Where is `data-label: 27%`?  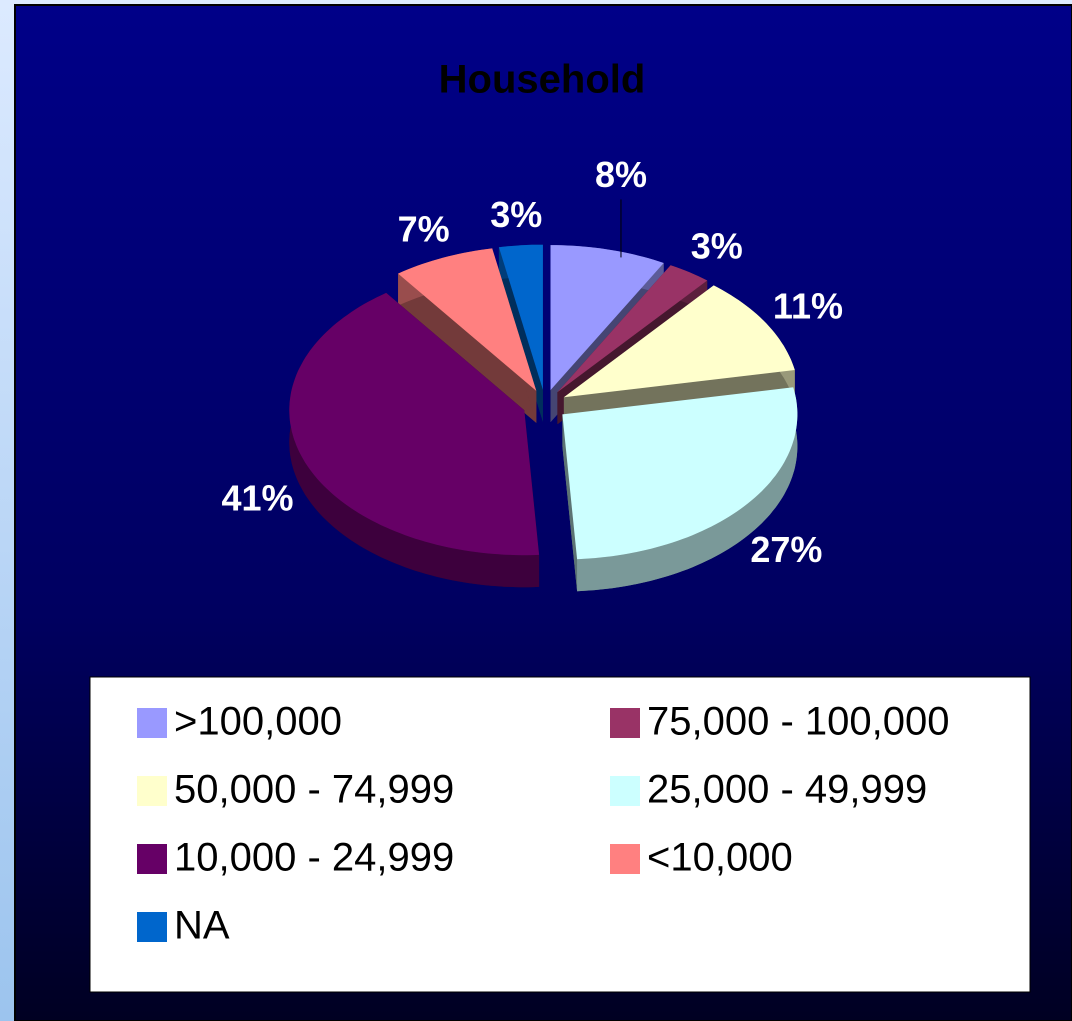 data-label: 27% is located at coordinates (786, 549).